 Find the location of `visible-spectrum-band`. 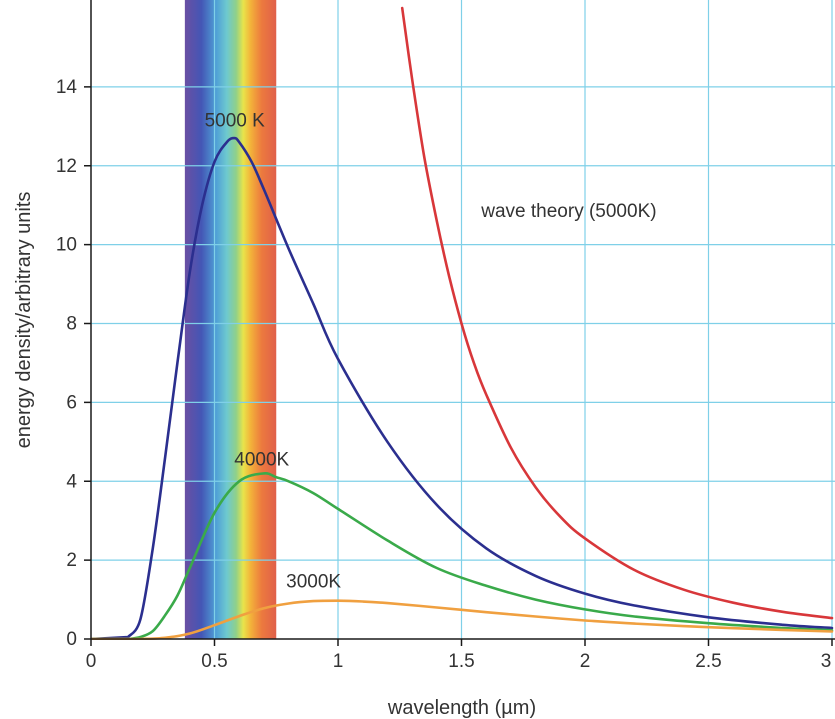

visible-spectrum-band is located at coordinates (230, 319).